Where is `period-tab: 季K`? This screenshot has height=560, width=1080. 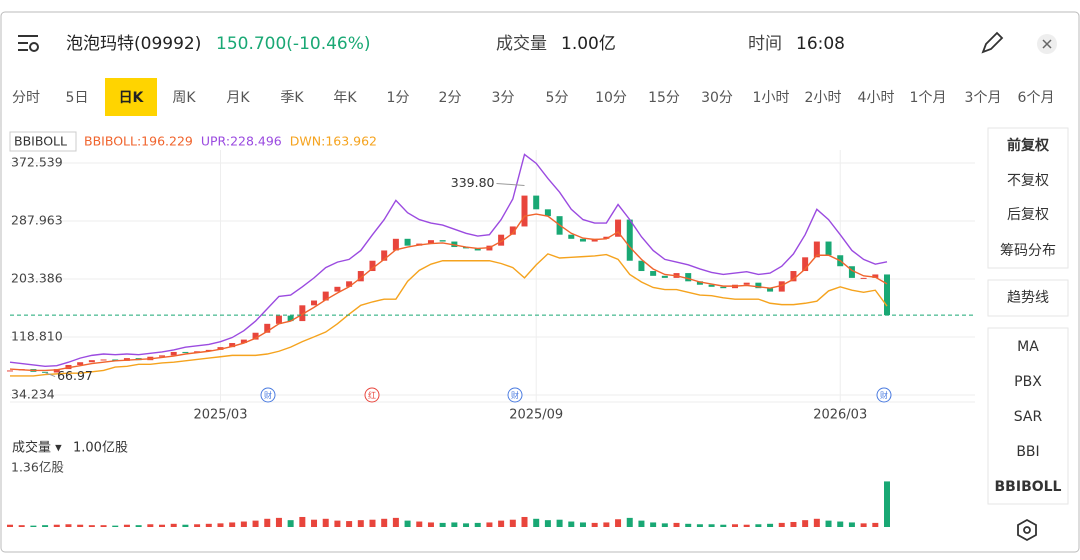
period-tab: 季K is located at coordinates (292, 98).